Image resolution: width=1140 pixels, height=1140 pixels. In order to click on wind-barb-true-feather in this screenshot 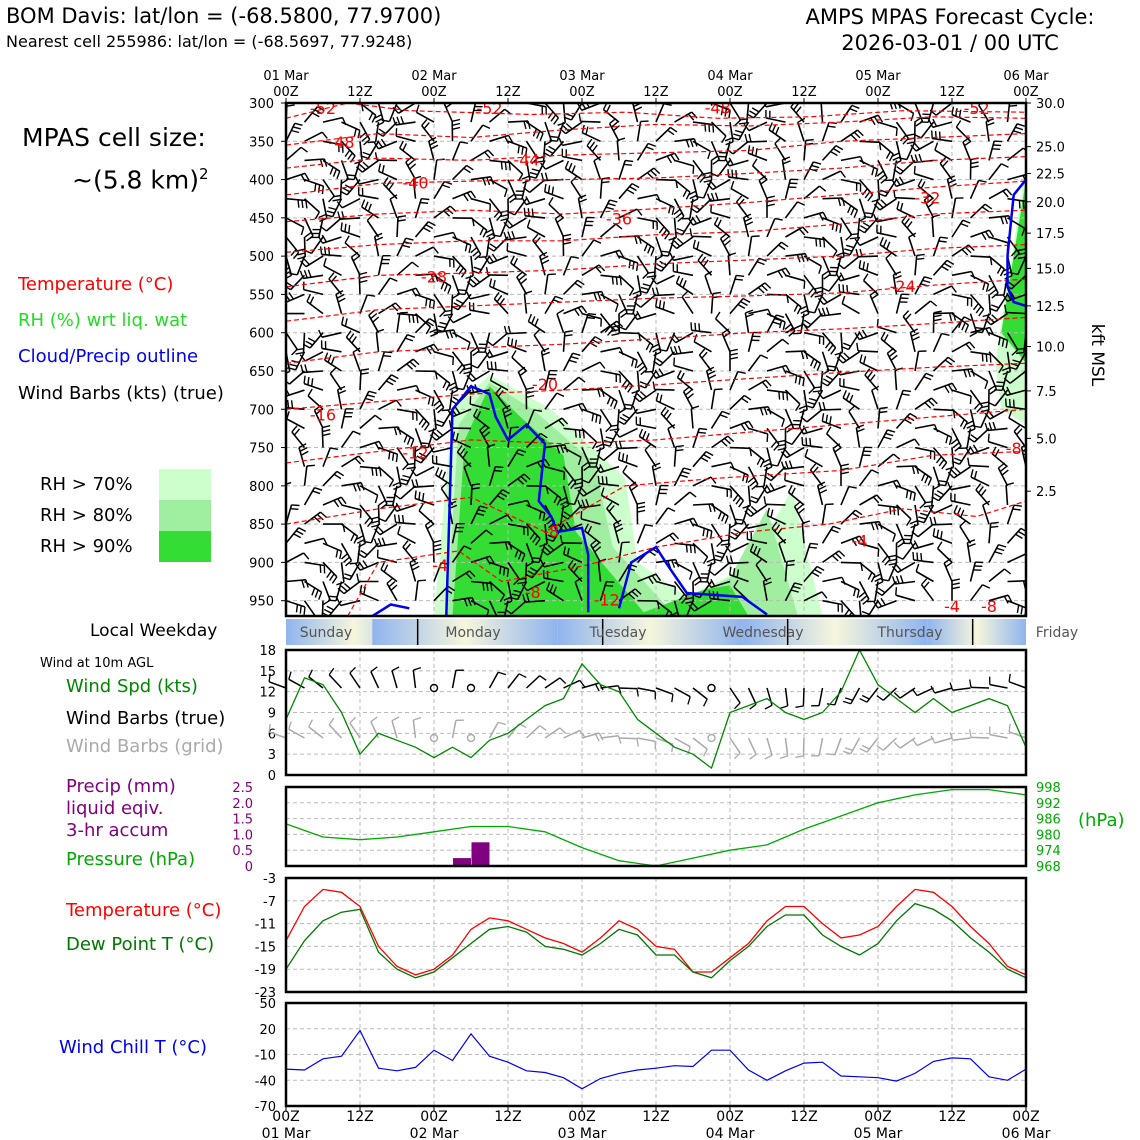, I will do `click(597, 687)`.